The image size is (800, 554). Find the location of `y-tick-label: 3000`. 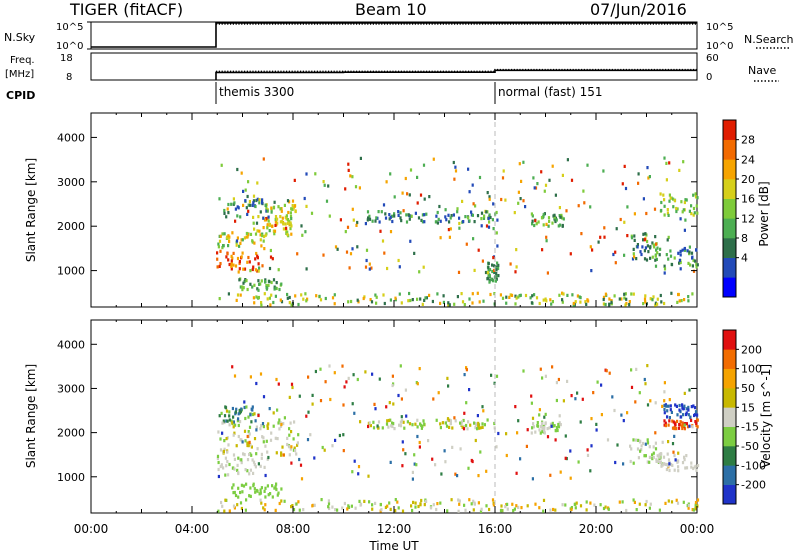

y-tick-label: 3000 is located at coordinates (71, 388).